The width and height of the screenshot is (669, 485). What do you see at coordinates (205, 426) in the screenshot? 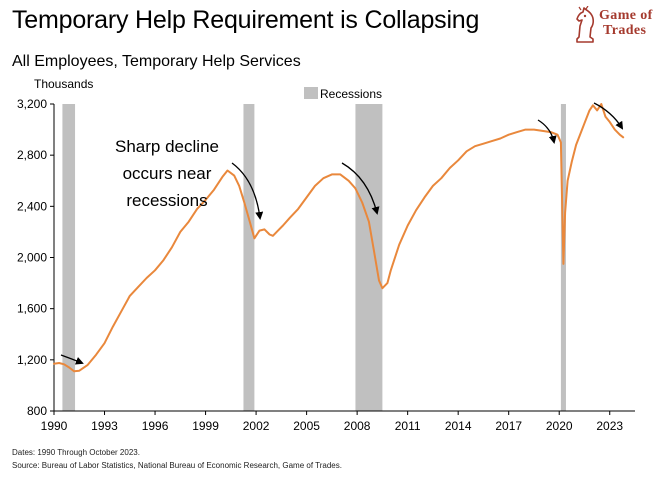
I see `x-tick-label: 1999` at bounding box center [205, 426].